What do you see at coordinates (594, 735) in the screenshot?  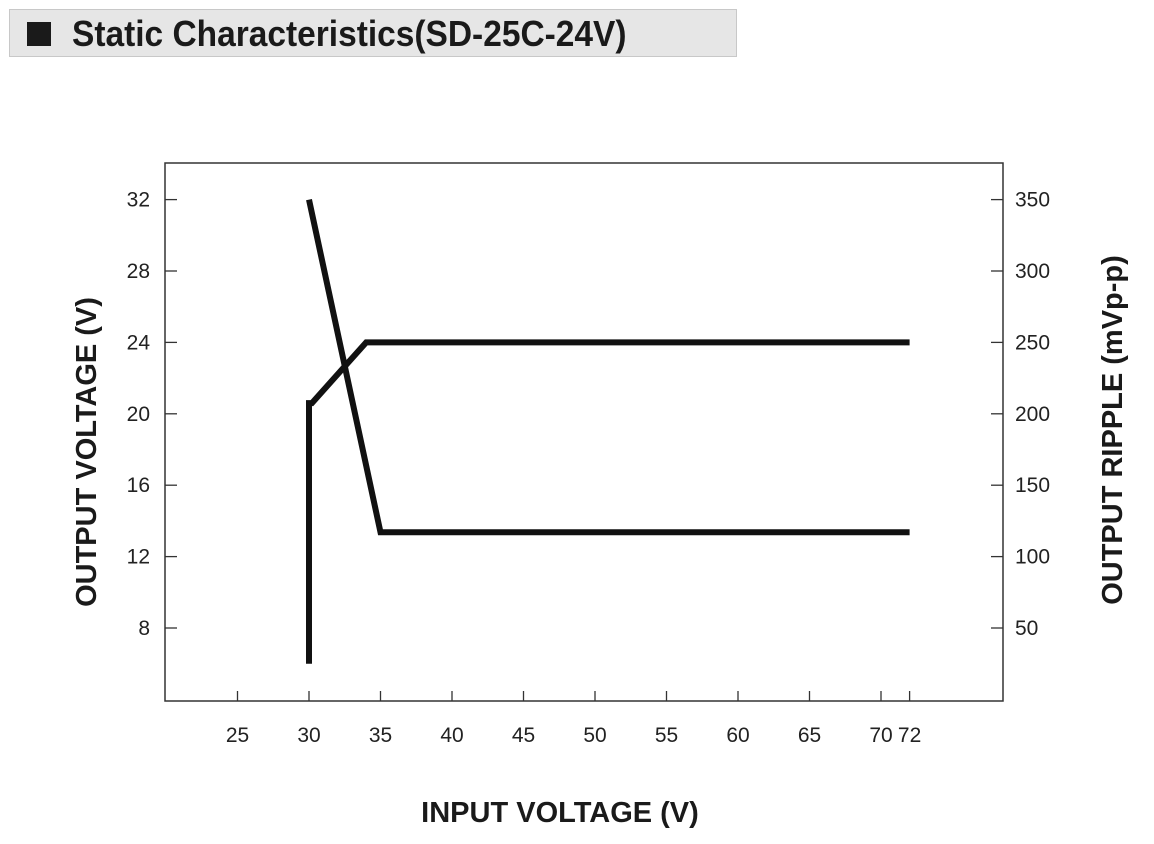 I see `x-tick-label: 50` at bounding box center [594, 735].